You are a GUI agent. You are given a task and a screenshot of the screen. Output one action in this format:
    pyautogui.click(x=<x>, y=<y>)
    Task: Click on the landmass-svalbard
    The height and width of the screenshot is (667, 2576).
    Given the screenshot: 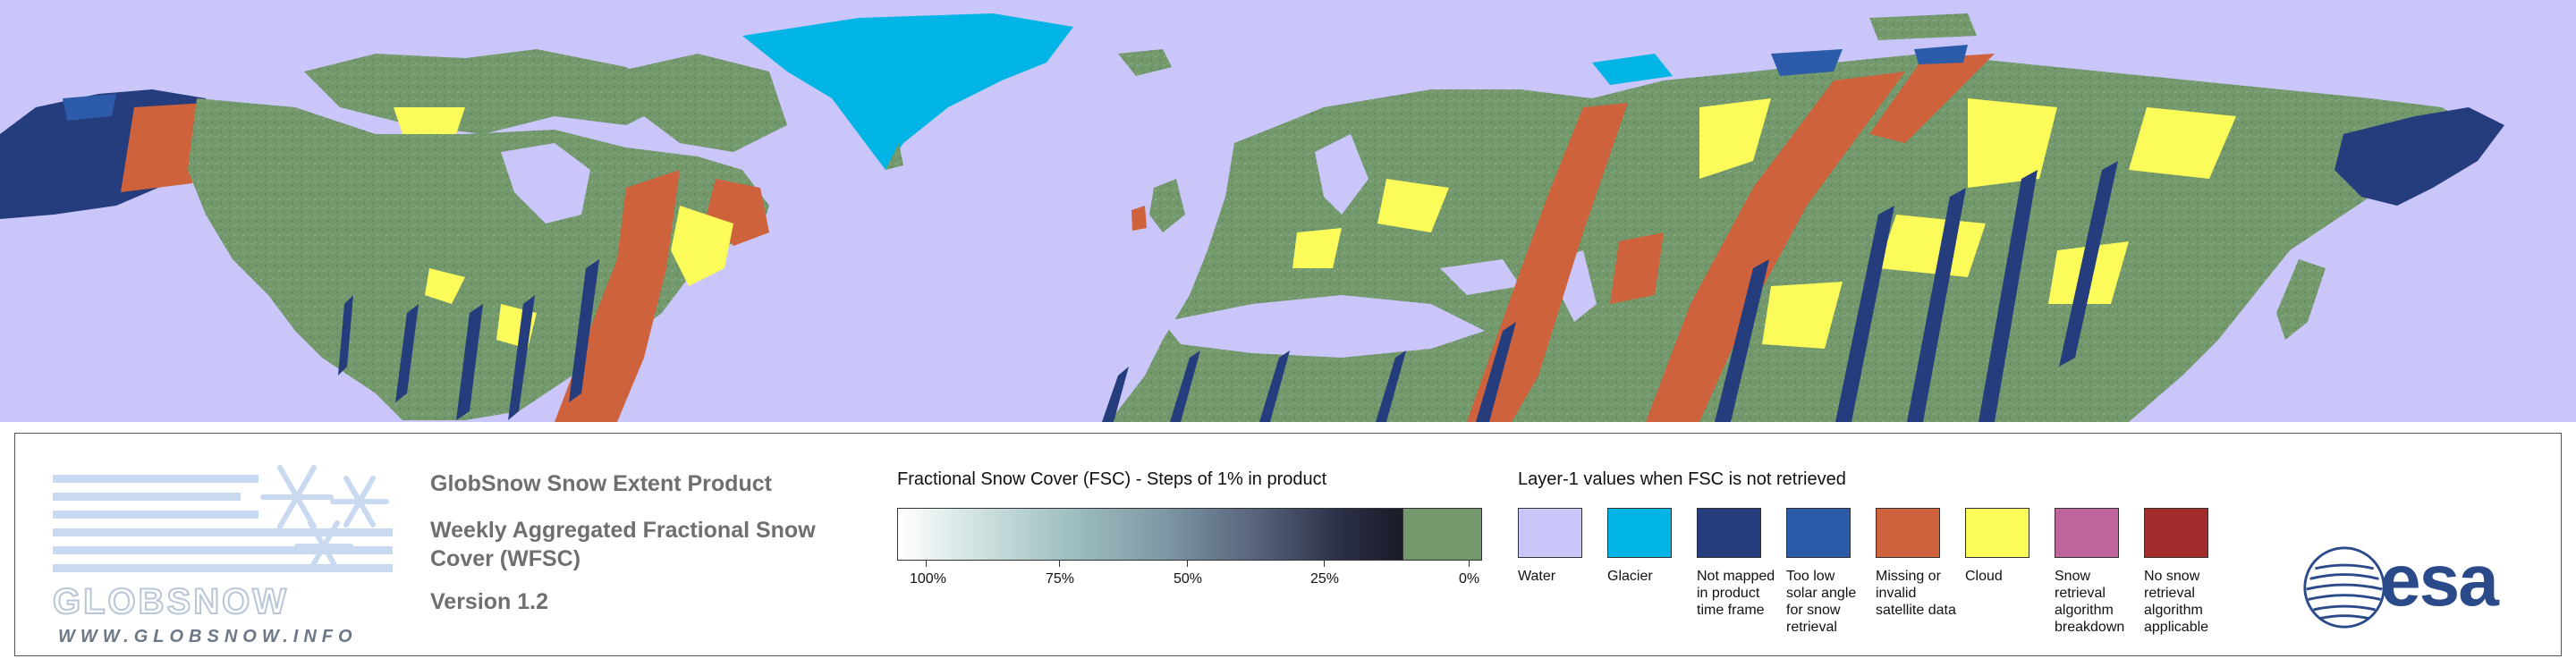 What is the action you would take?
    pyautogui.click(x=1632, y=70)
    